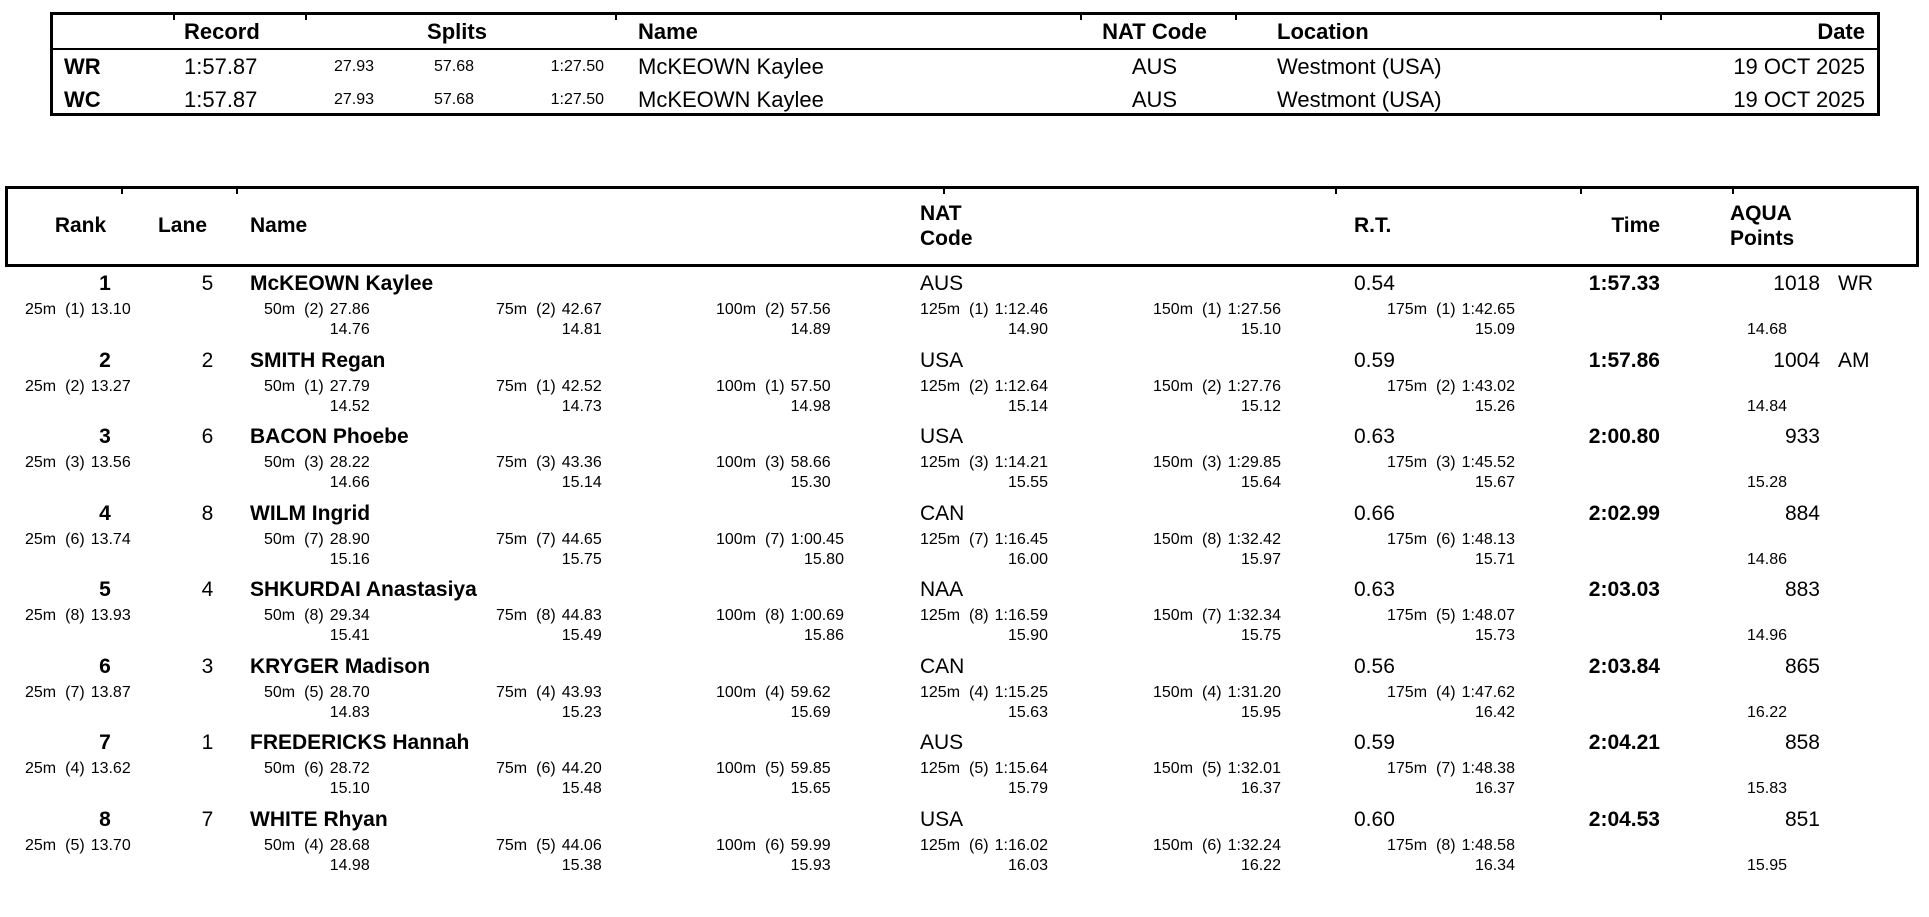  What do you see at coordinates (1260, 329) in the screenshot?
I see `split-lap-diff: 15.10` at bounding box center [1260, 329].